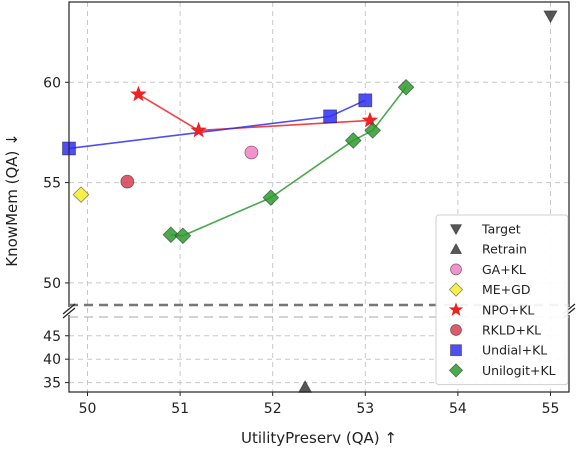 The width and height of the screenshot is (582, 450). I want to click on legend-label-rkld-kl: RKLD+KL, so click(511, 330).